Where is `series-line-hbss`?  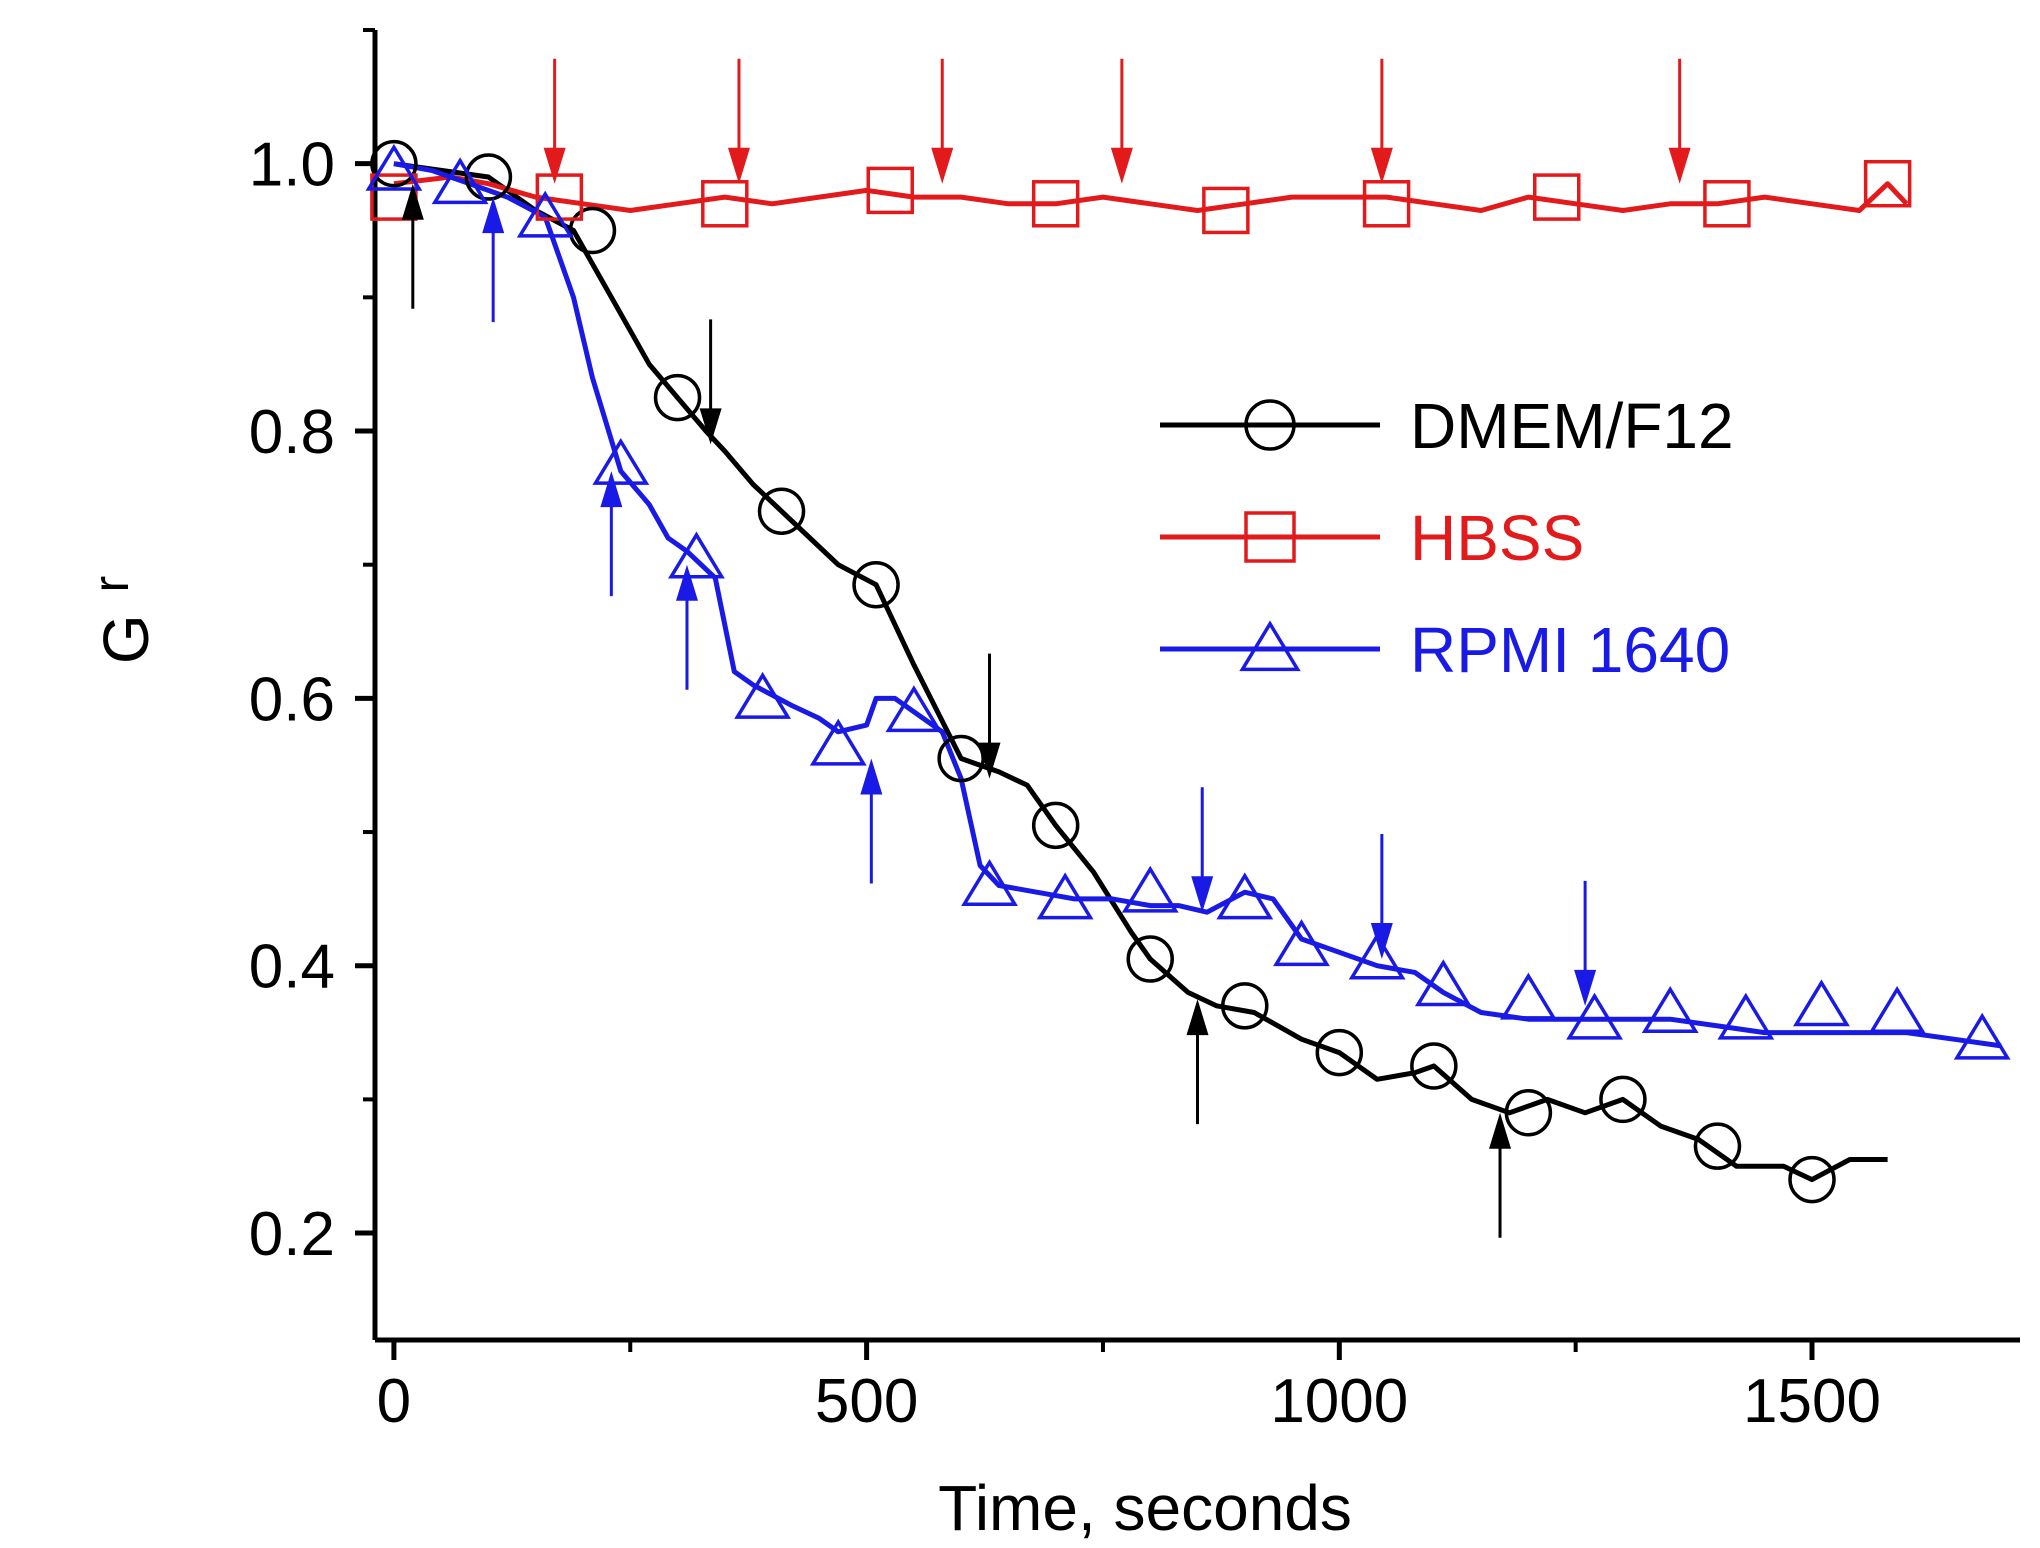
series-line-hbss is located at coordinates (1151, 193).